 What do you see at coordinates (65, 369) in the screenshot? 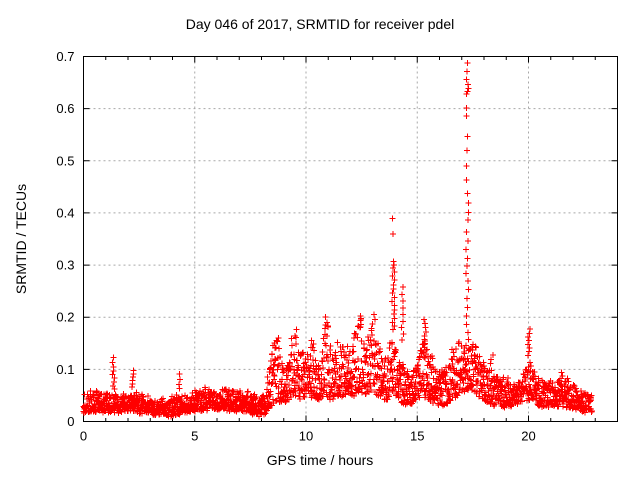
I see `y-tick-label: 0.1` at bounding box center [65, 369].